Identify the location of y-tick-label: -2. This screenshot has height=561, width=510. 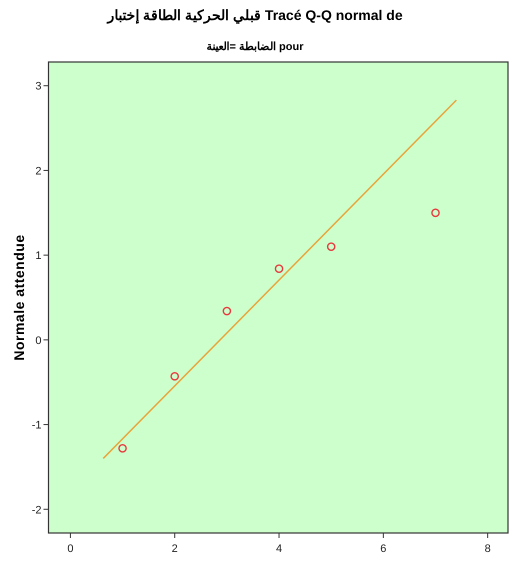
(37, 510).